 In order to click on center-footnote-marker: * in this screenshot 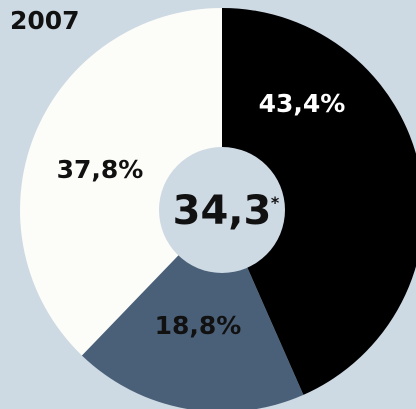, I will do `click(275, 202)`.